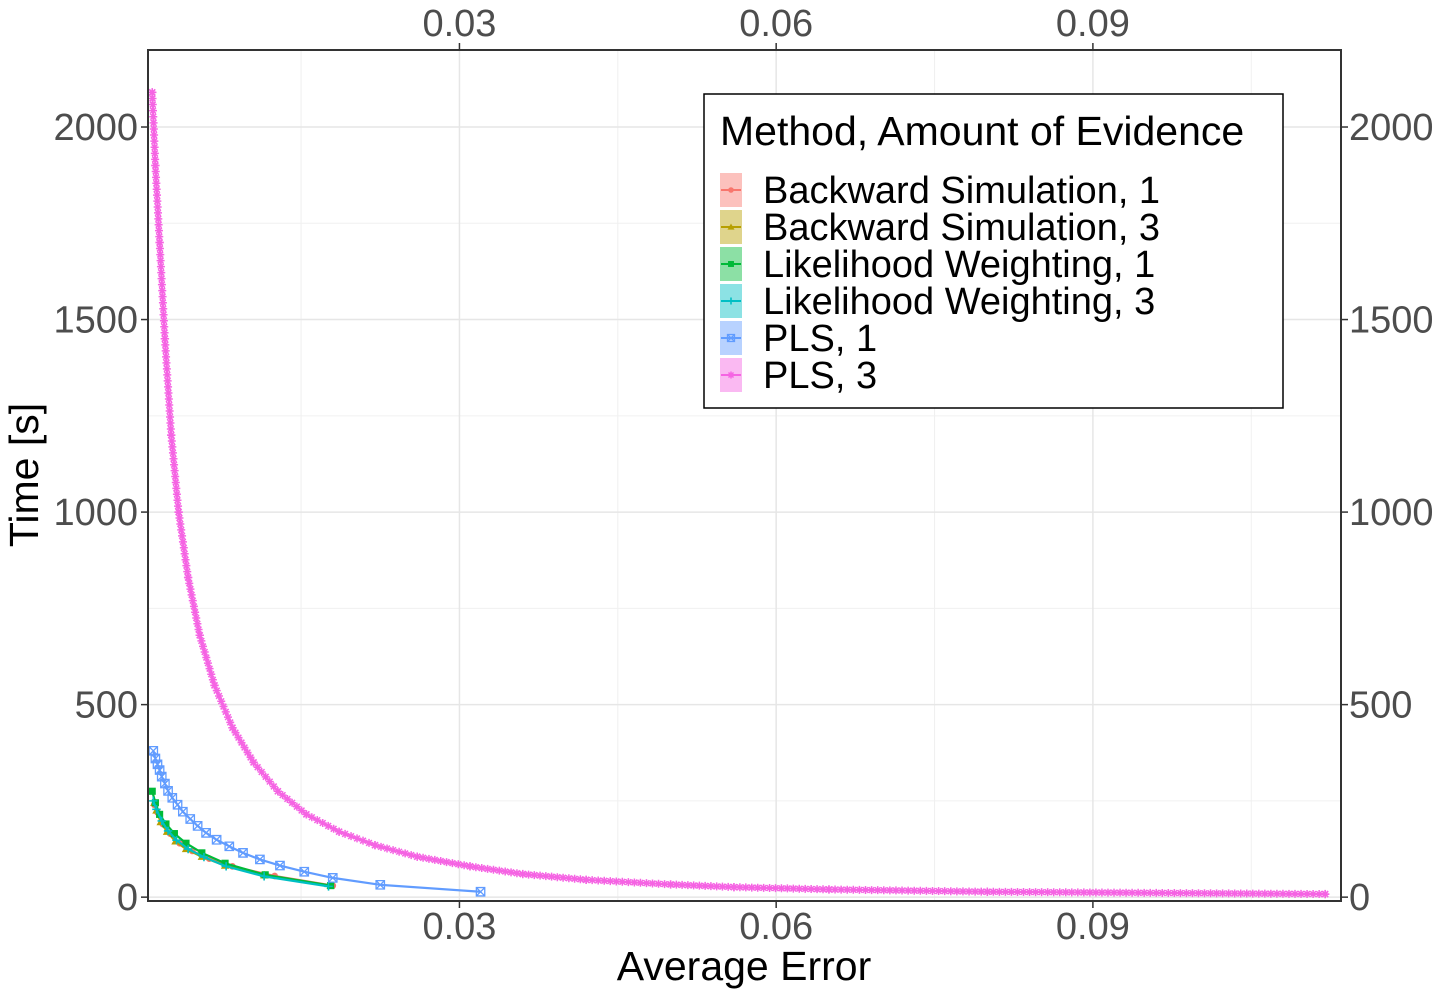 This screenshot has height=996, width=1446. What do you see at coordinates (1380, 706) in the screenshot?
I see `y-tick-label-right: 500` at bounding box center [1380, 706].